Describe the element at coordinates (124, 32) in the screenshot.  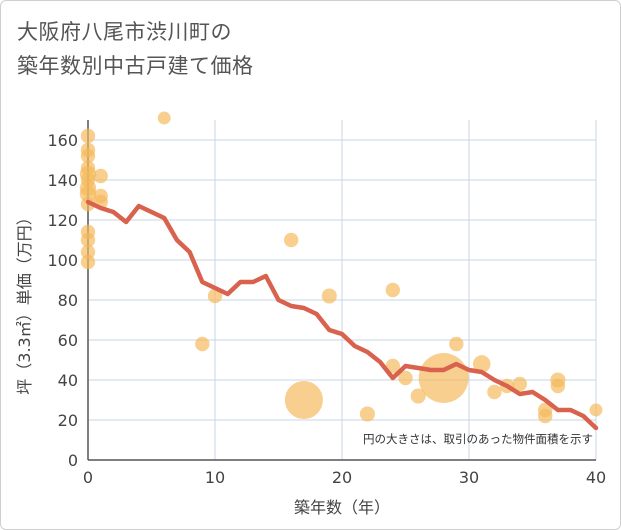
I see `chart-title-line1: 大阪府八尾市渋川町の` at that location.